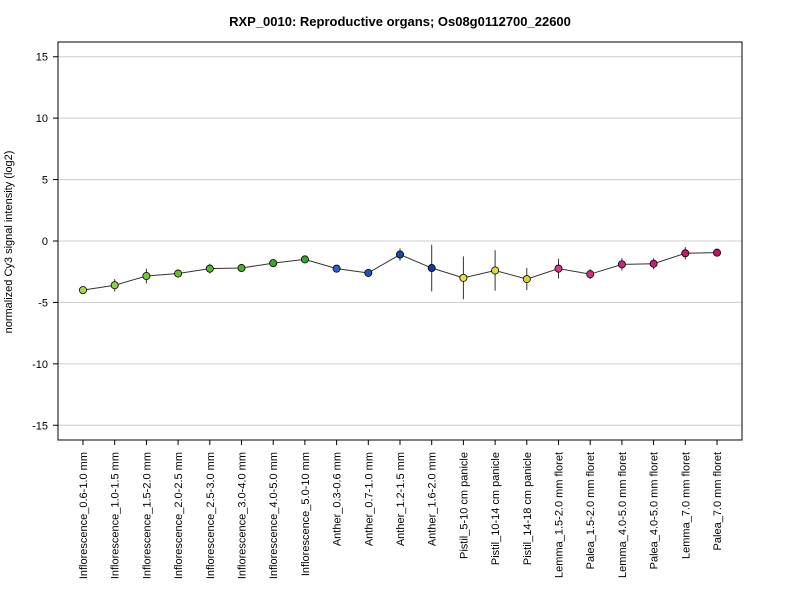 This screenshot has width=800, height=600. I want to click on x-tick-label: Inflorescence_1.5-2.0 mm, so click(147, 515).